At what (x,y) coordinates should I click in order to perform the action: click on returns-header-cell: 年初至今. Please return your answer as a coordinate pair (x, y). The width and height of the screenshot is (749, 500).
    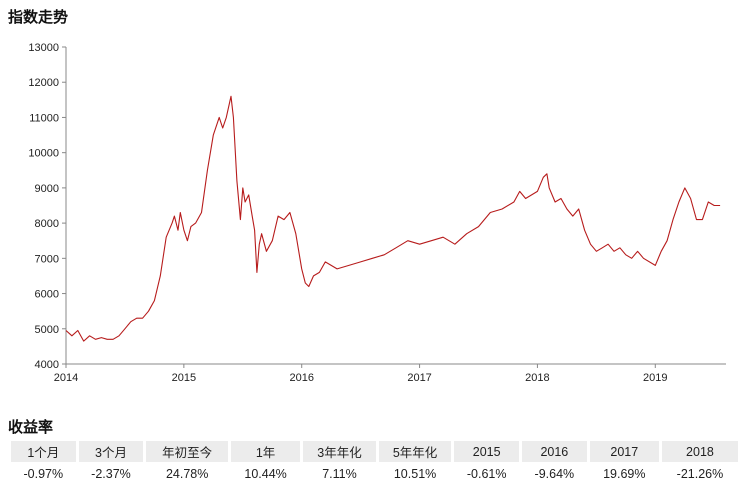
    Looking at the image, I should click on (187, 451).